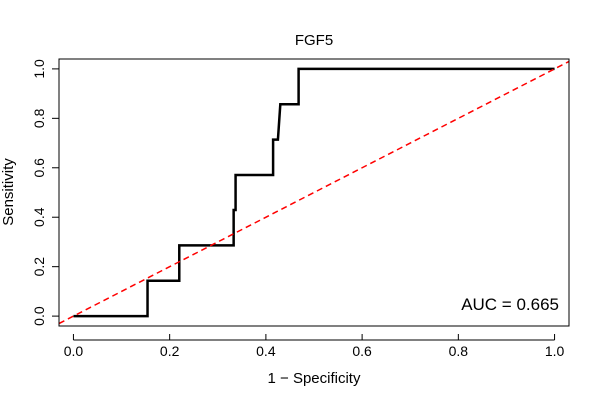  What do you see at coordinates (39, 267) in the screenshot?
I see `y-tick-label: 0.2` at bounding box center [39, 267].